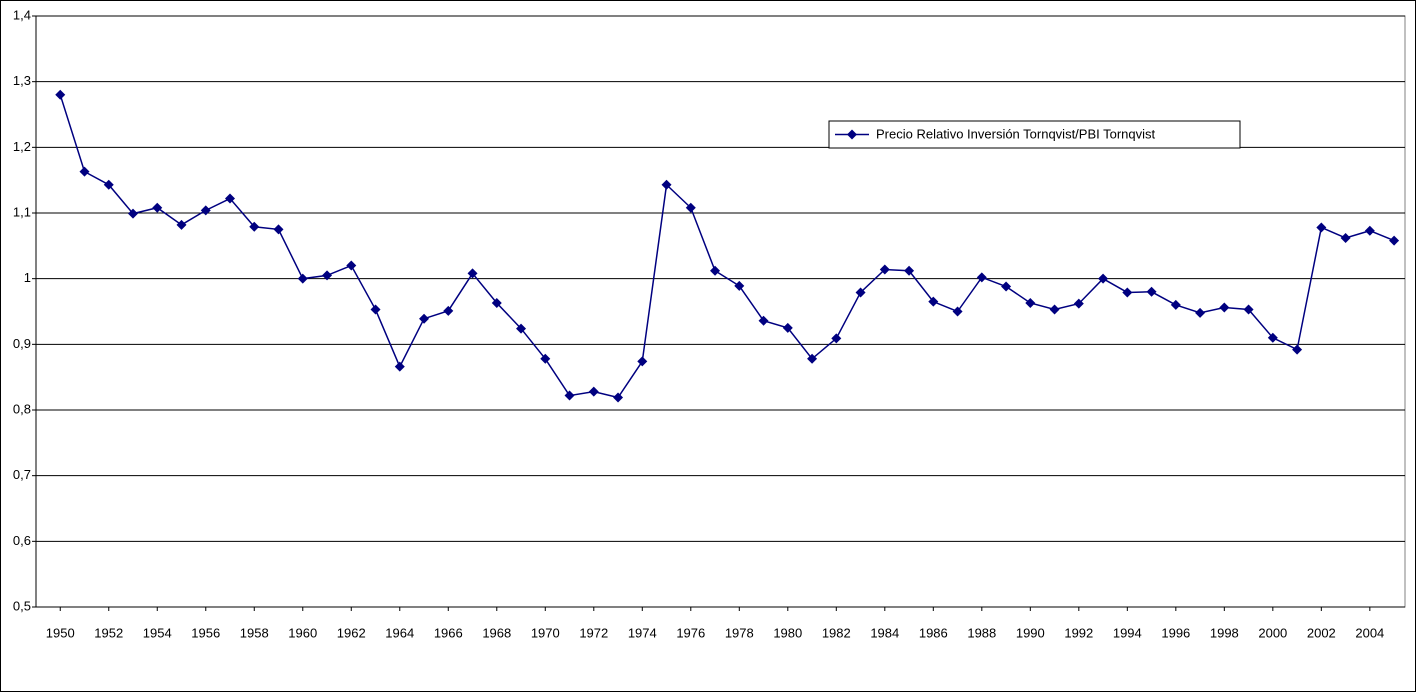  What do you see at coordinates (1078, 632) in the screenshot?
I see `x-tick-label: 1992` at bounding box center [1078, 632].